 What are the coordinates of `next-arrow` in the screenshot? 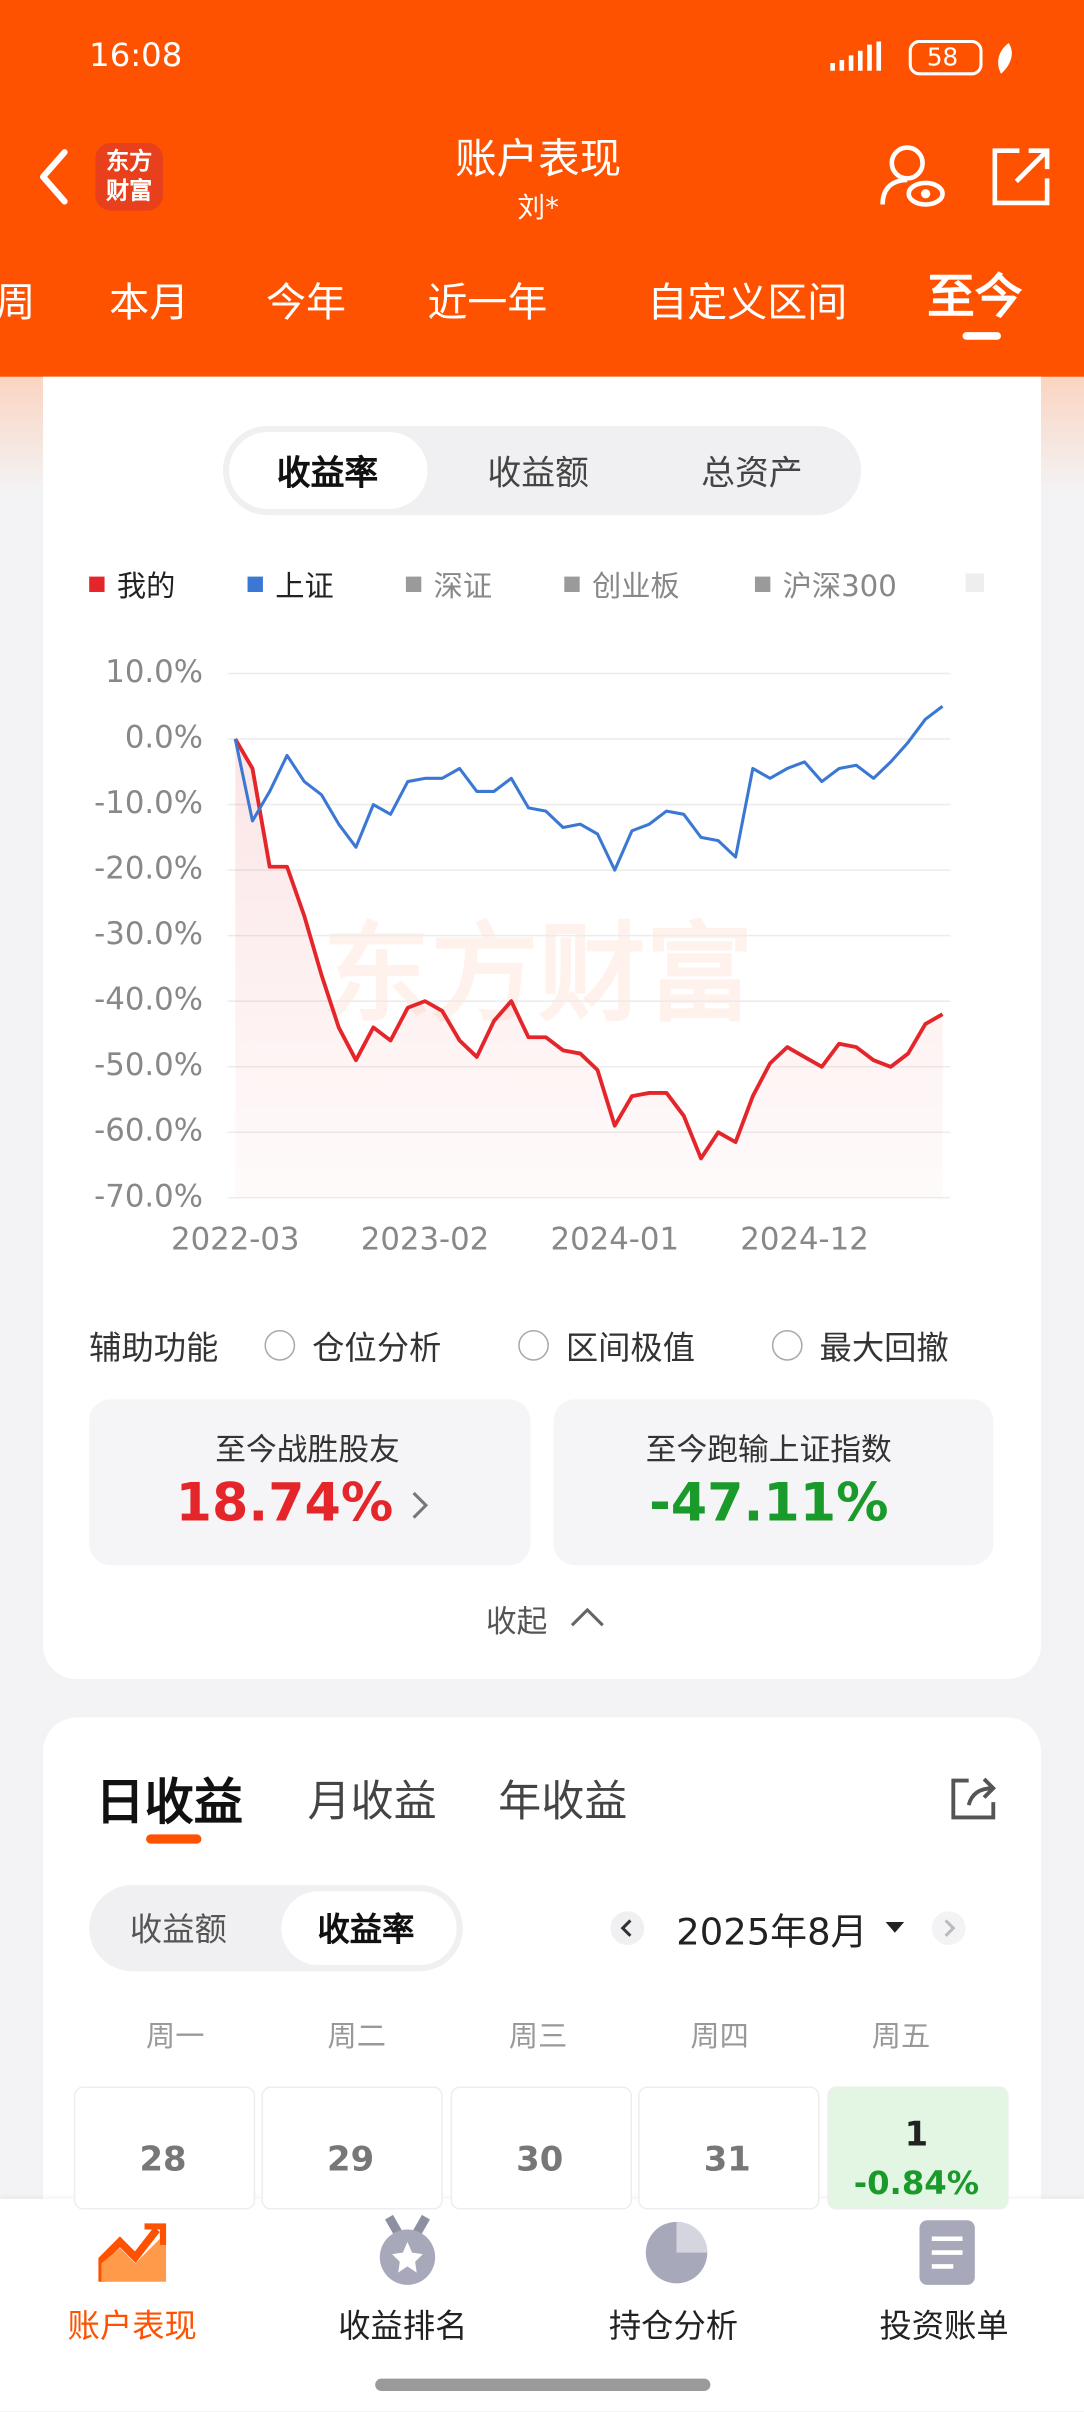 It's located at (950, 1928).